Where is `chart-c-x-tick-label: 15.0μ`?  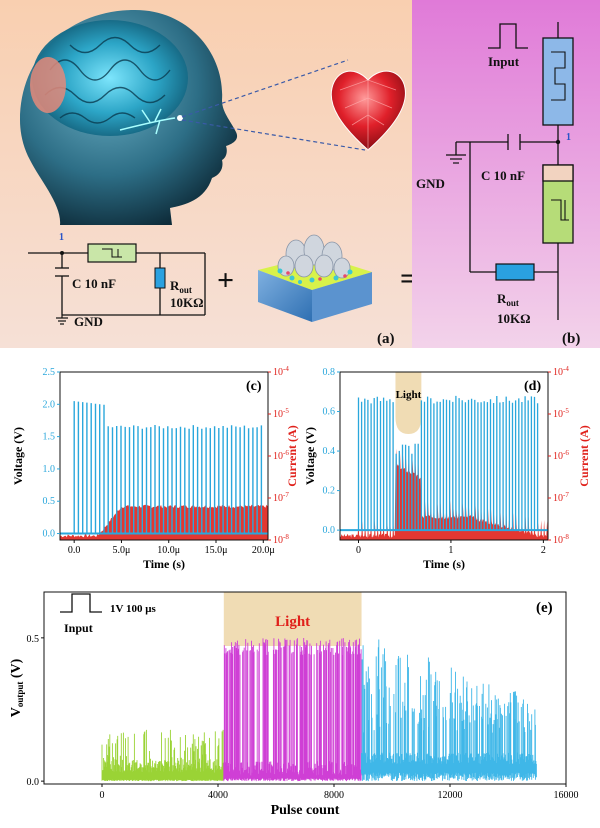
chart-c-x-tick-label: 15.0μ is located at coordinates (216, 550).